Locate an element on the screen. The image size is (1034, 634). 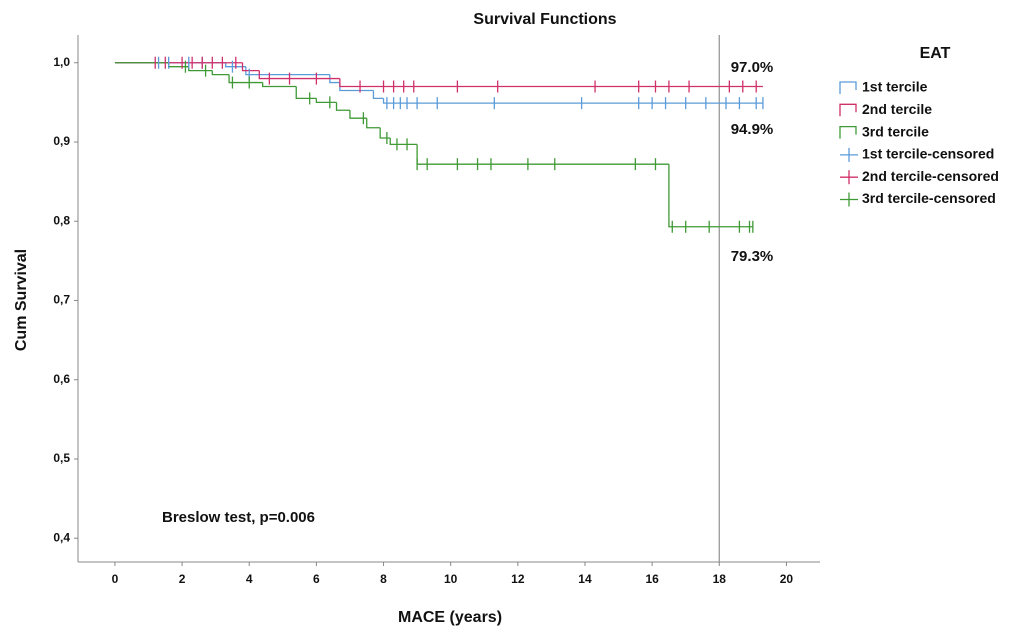
legend-label: 2nd tercile-censored is located at coordinates (930, 176).